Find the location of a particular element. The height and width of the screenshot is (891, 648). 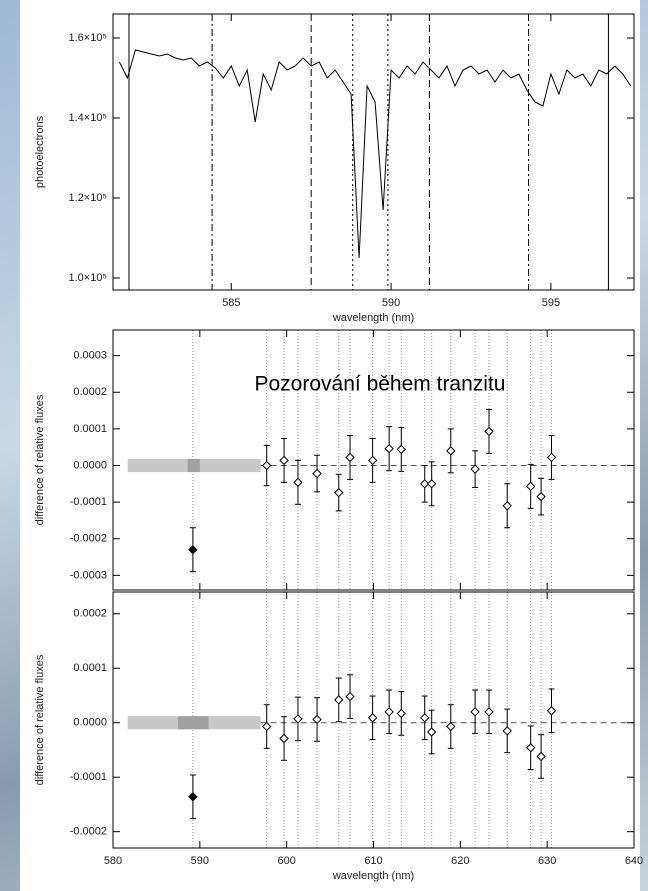

x-tick-label: 595 is located at coordinates (551, 303).